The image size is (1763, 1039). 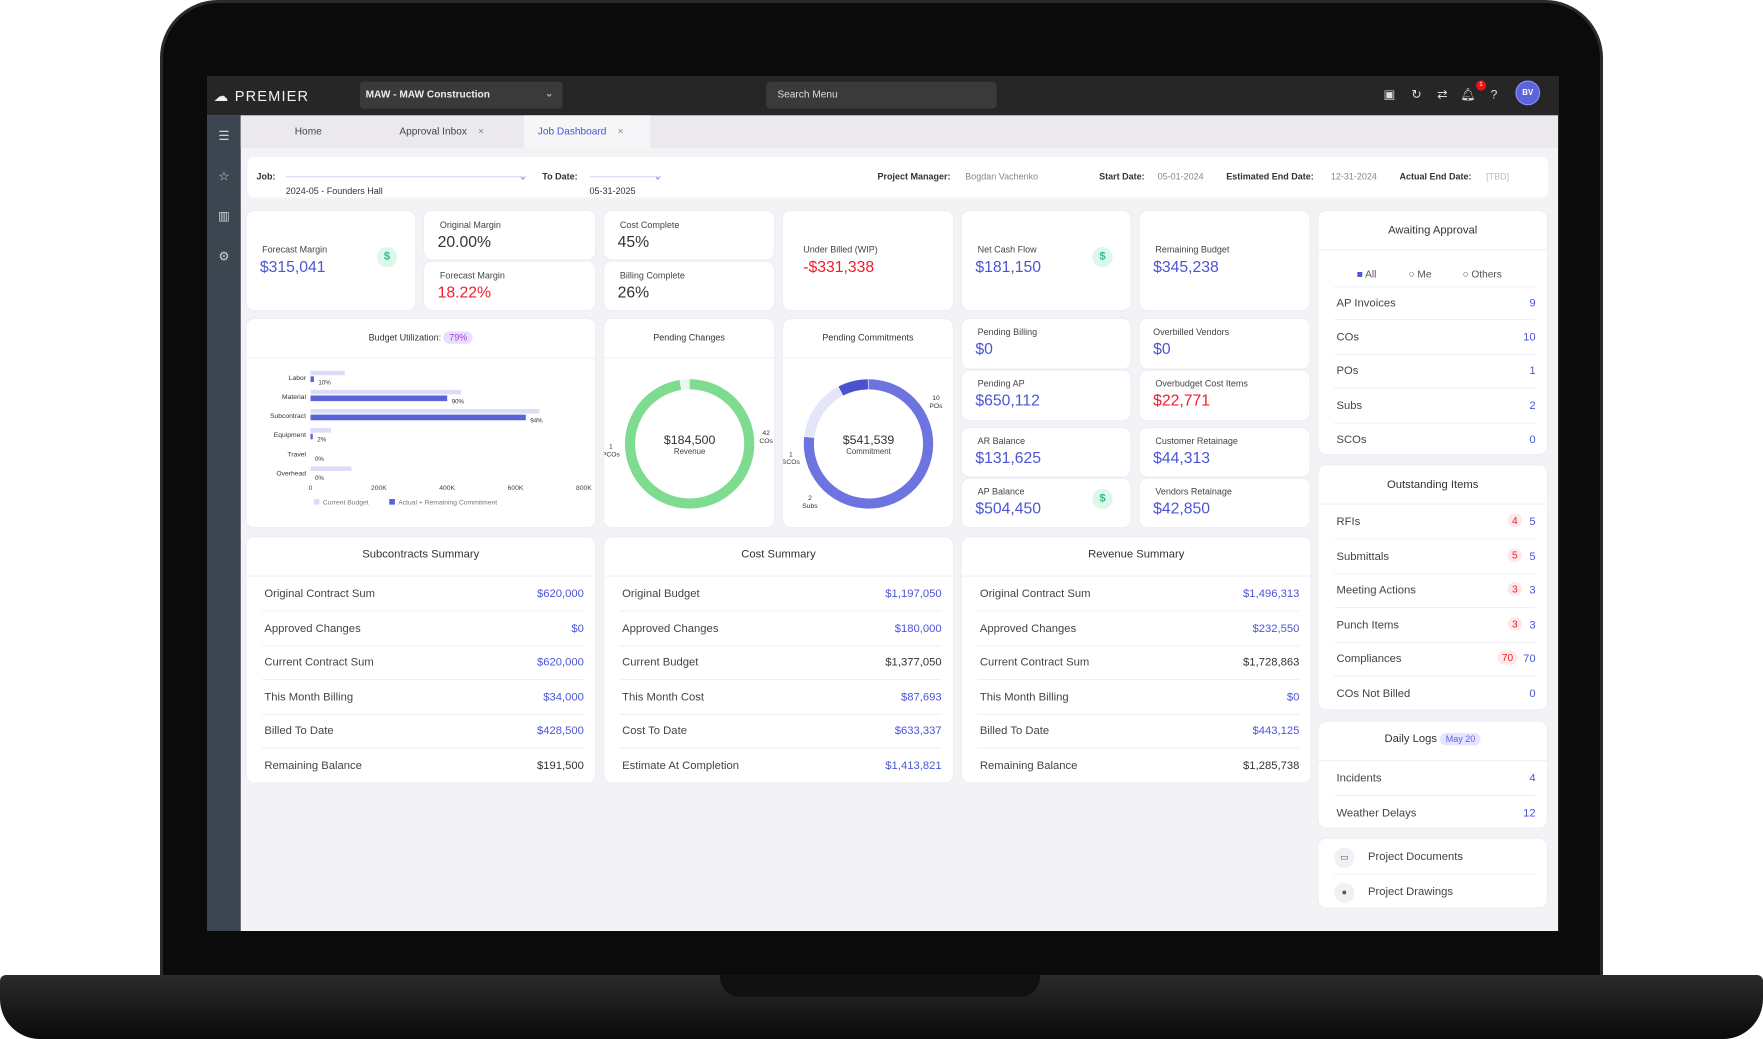 What do you see at coordinates (291, 473) in the screenshot?
I see `category-label: Overhead` at bounding box center [291, 473].